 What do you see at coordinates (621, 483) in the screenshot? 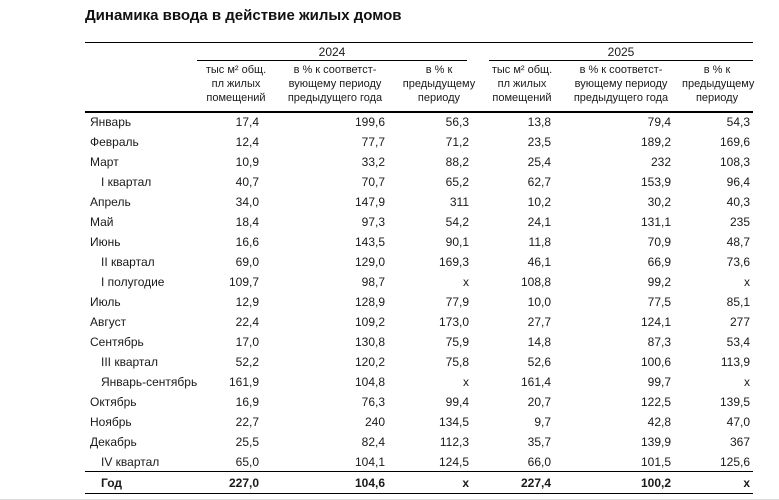
I see `cell-value: 100,2` at bounding box center [621, 483].